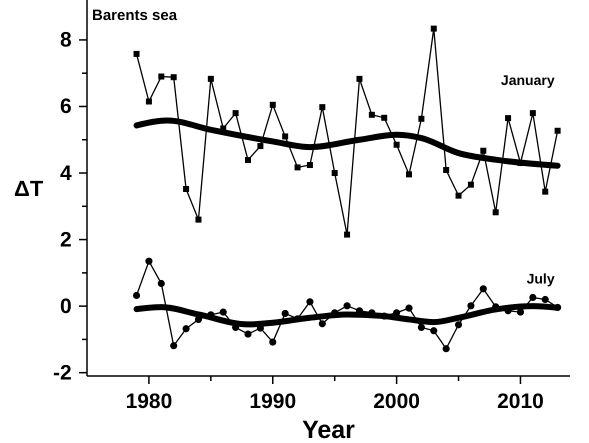 The height and width of the screenshot is (443, 589). Describe the element at coordinates (66, 40) in the screenshot. I see `y-tick-label: 8` at that location.